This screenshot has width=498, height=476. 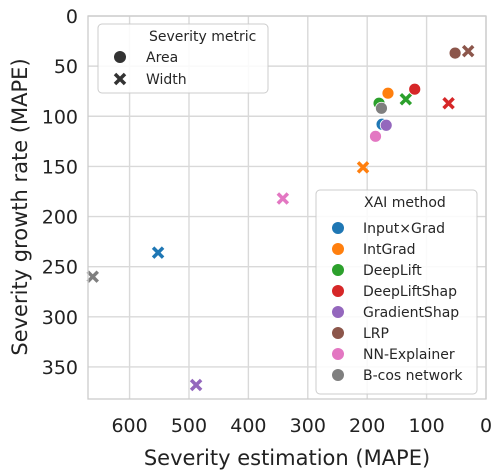 What do you see at coordinates (404, 229) in the screenshot?
I see `legend-input-grad-label: Input×Grad` at bounding box center [404, 229].